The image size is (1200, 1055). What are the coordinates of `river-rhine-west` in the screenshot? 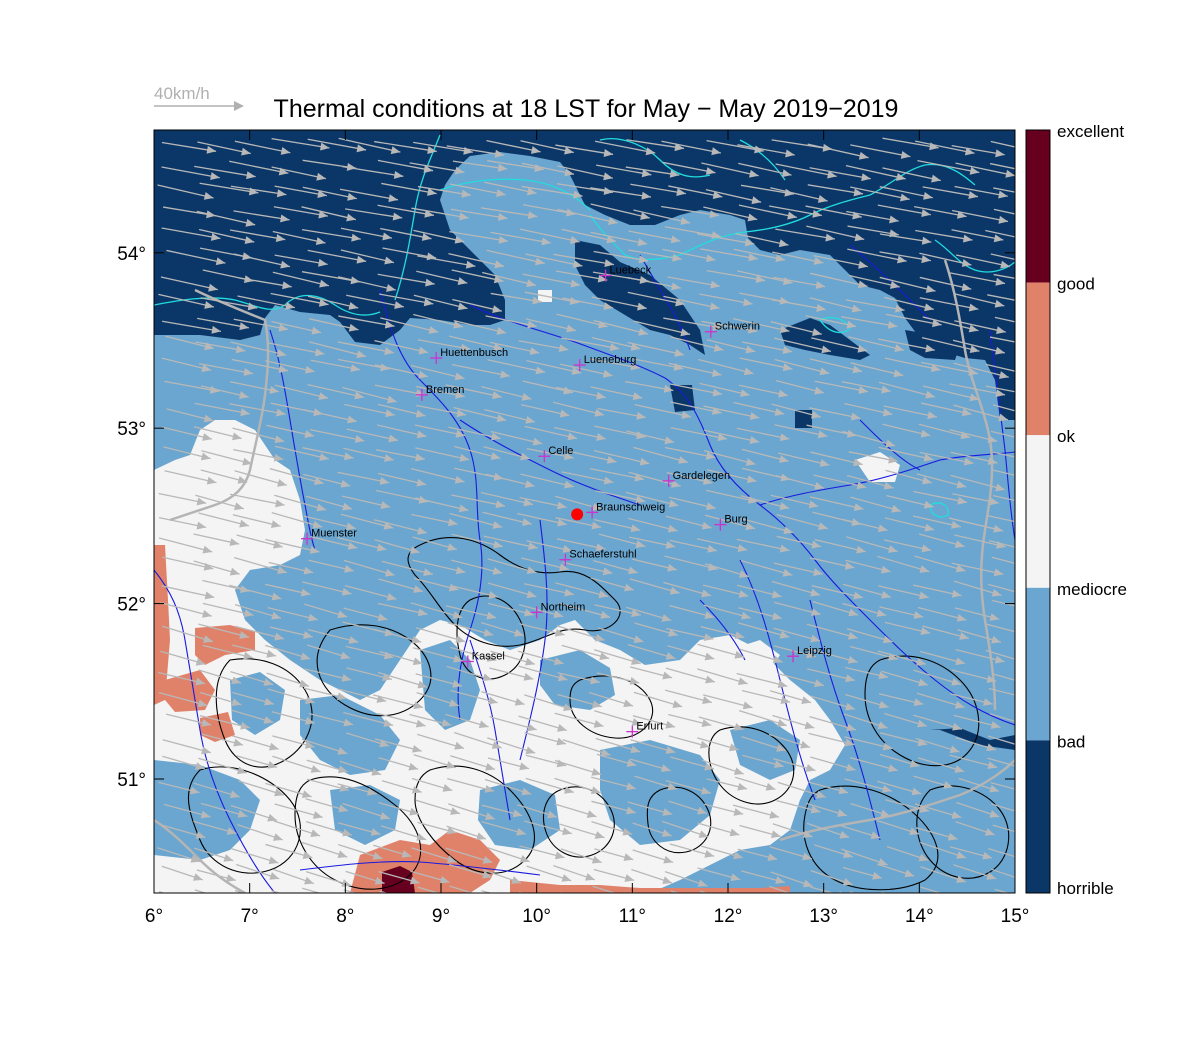 It's located at (215, 731).